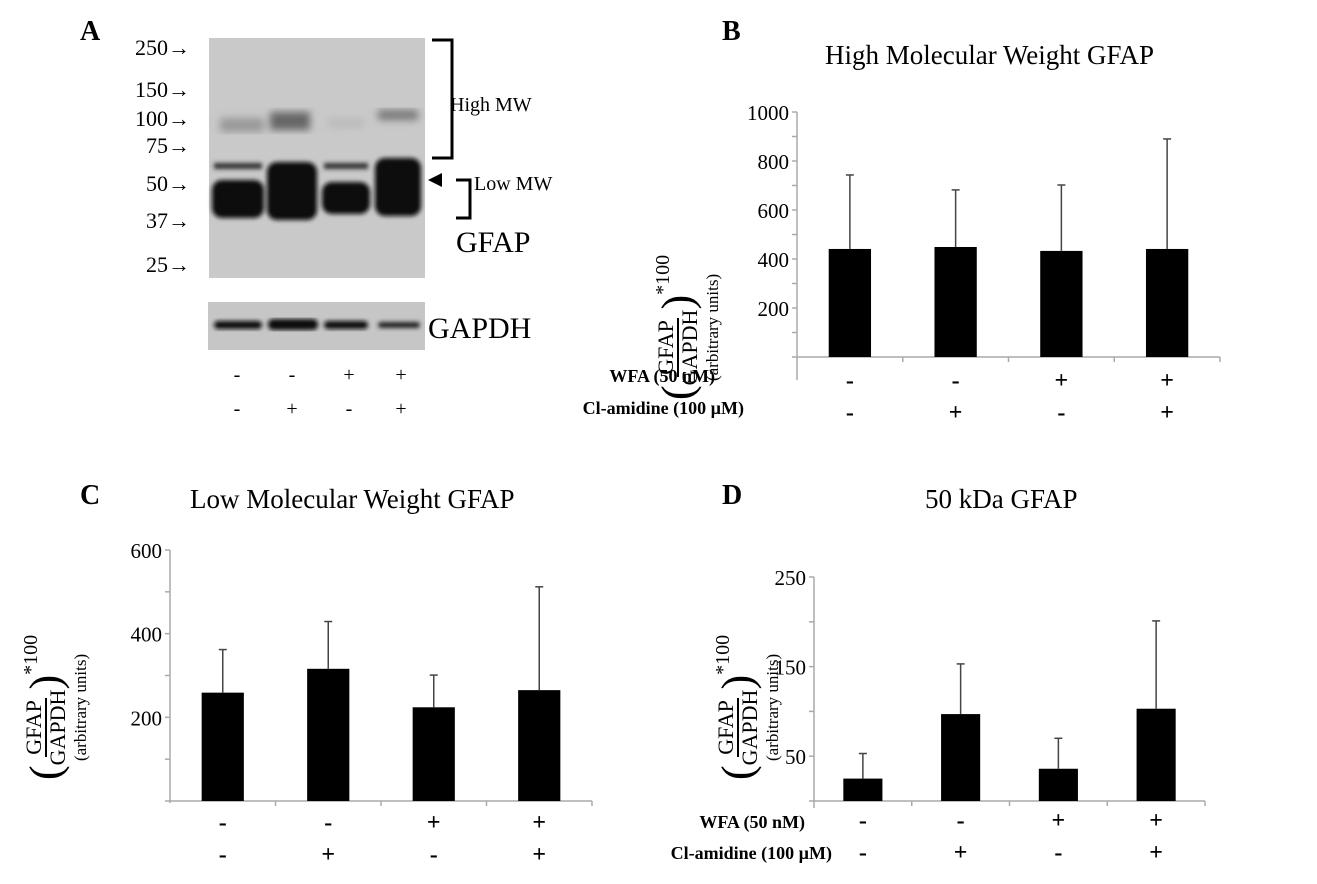  I want to click on ylabel-units: (arbitrary units), so click(80, 707).